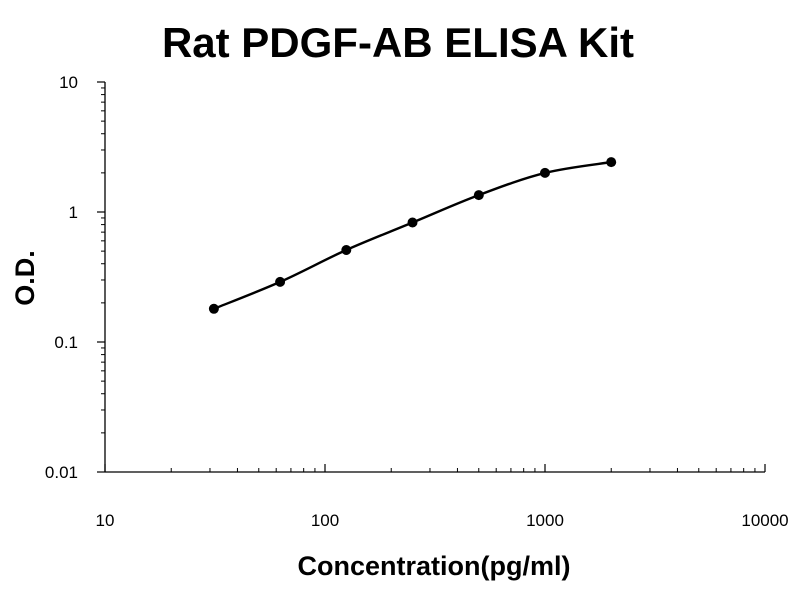 This screenshot has height=600, width=800. Describe the element at coordinates (105, 520) in the screenshot. I see `x-tick-label: 10` at that location.